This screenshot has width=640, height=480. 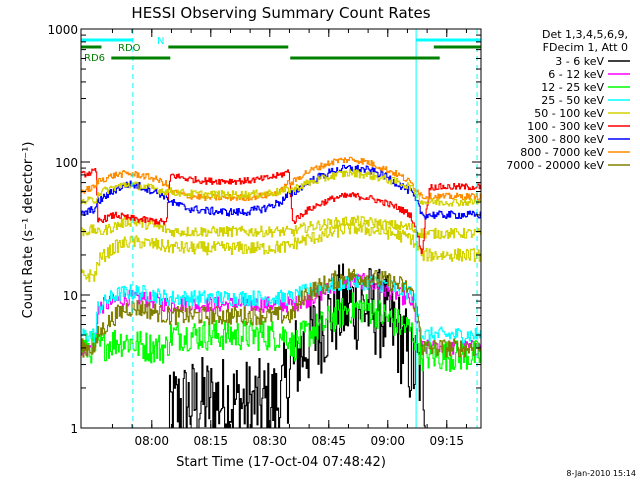 I want to click on y-tick-label: 1000, so click(x=62, y=30).